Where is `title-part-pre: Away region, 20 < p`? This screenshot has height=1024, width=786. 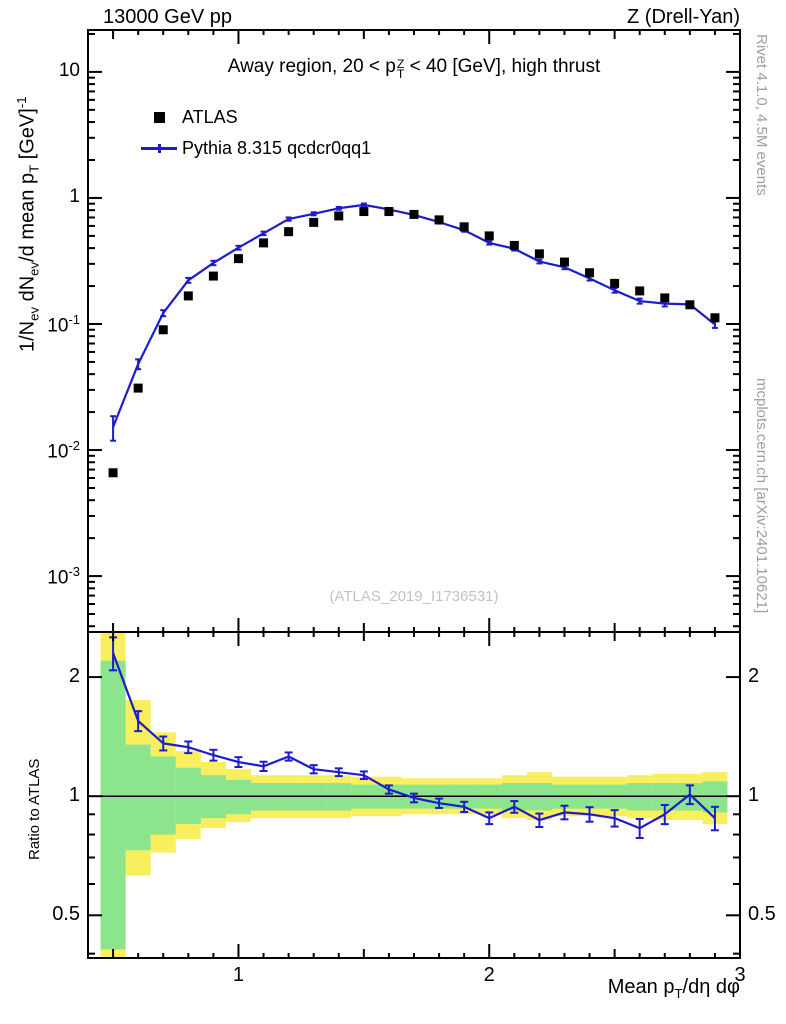
title-part-pre: Away region, 20 < p is located at coordinates (311, 66).